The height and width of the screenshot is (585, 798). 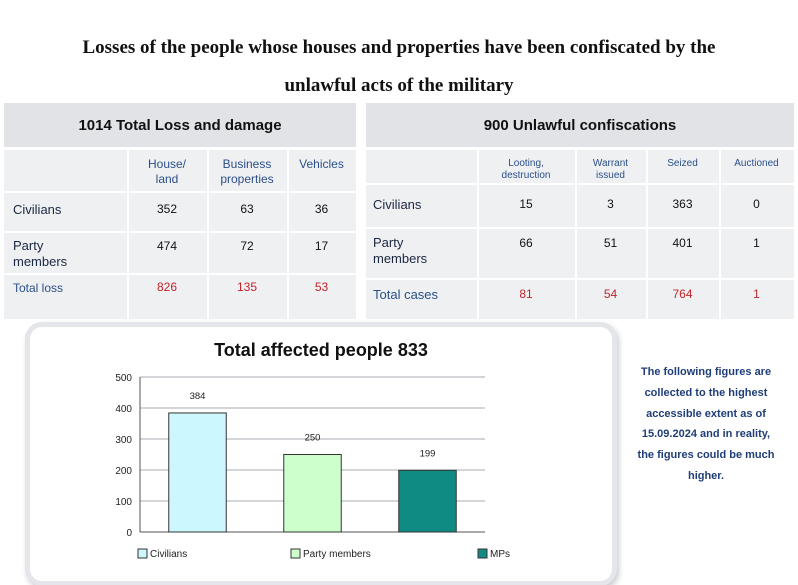 I want to click on table-cell: 363, so click(x=682, y=204).